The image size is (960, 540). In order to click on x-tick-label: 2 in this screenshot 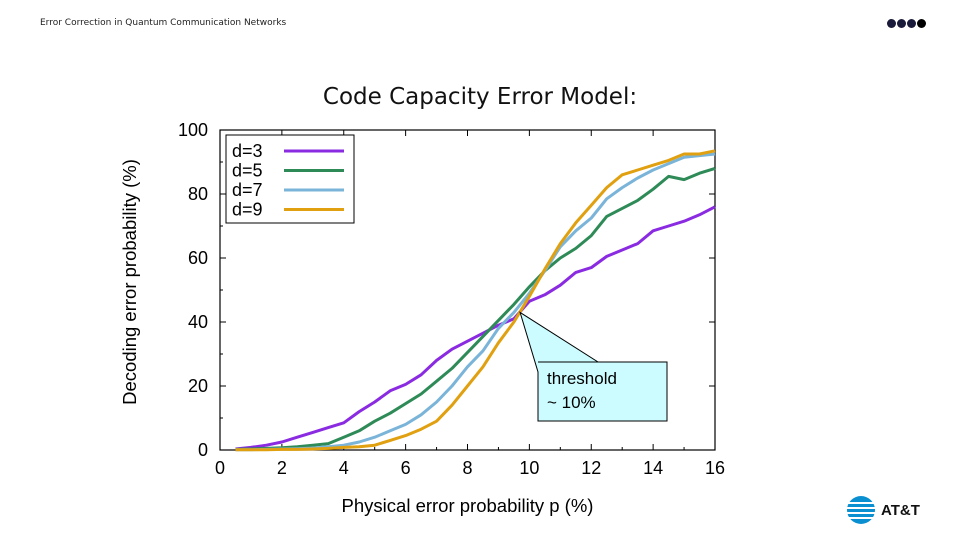, I will do `click(282, 468)`.